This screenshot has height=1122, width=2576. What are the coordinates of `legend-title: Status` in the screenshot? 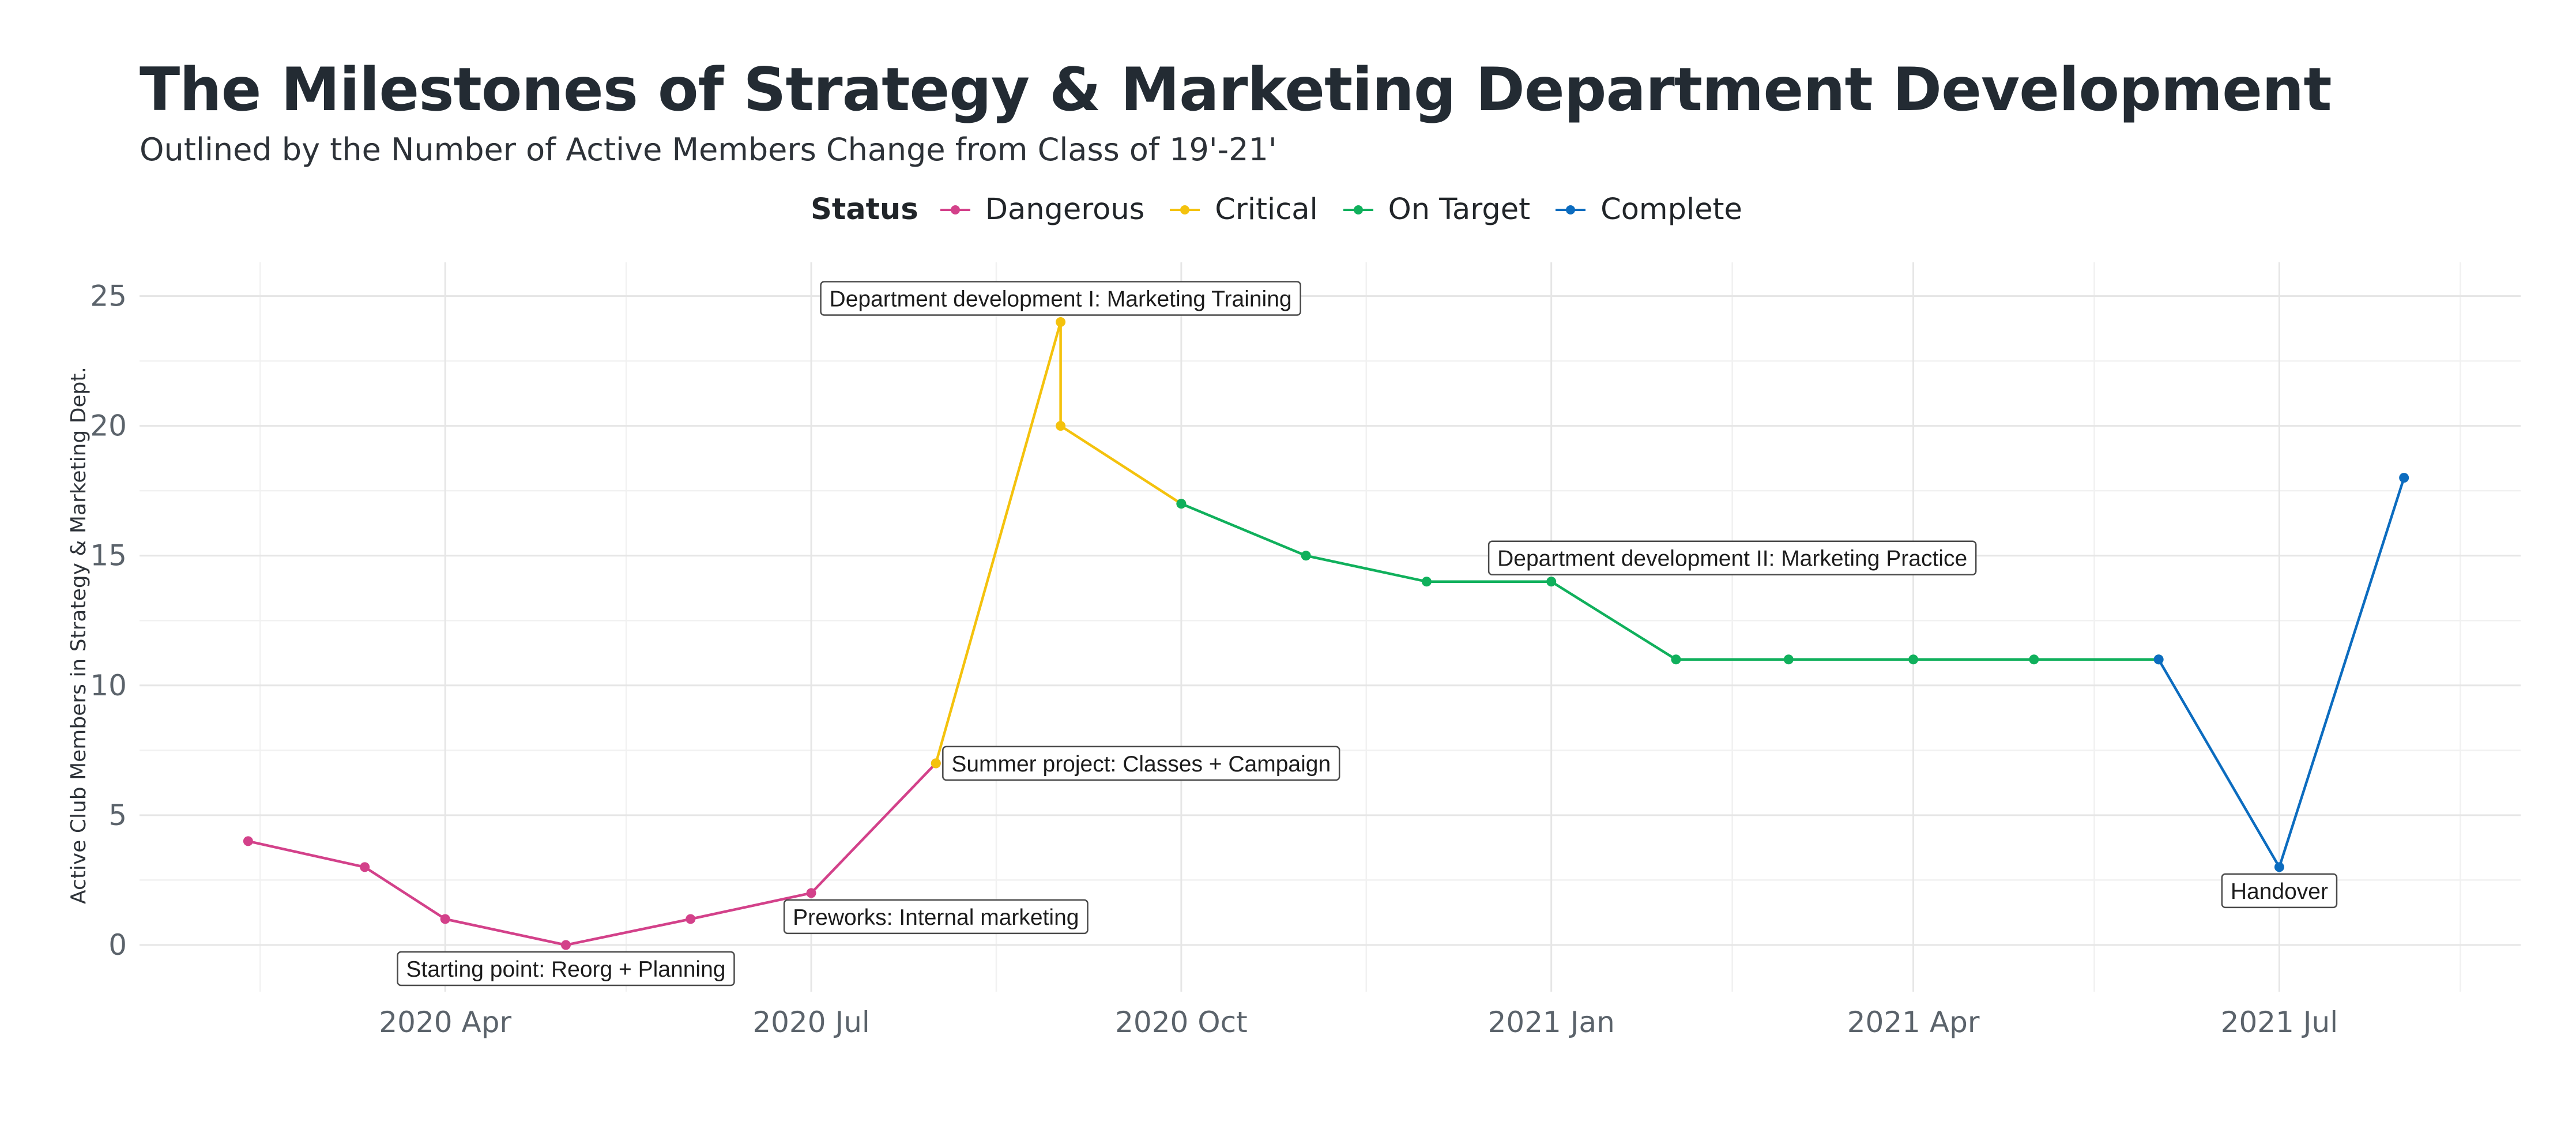 It's located at (864, 210).